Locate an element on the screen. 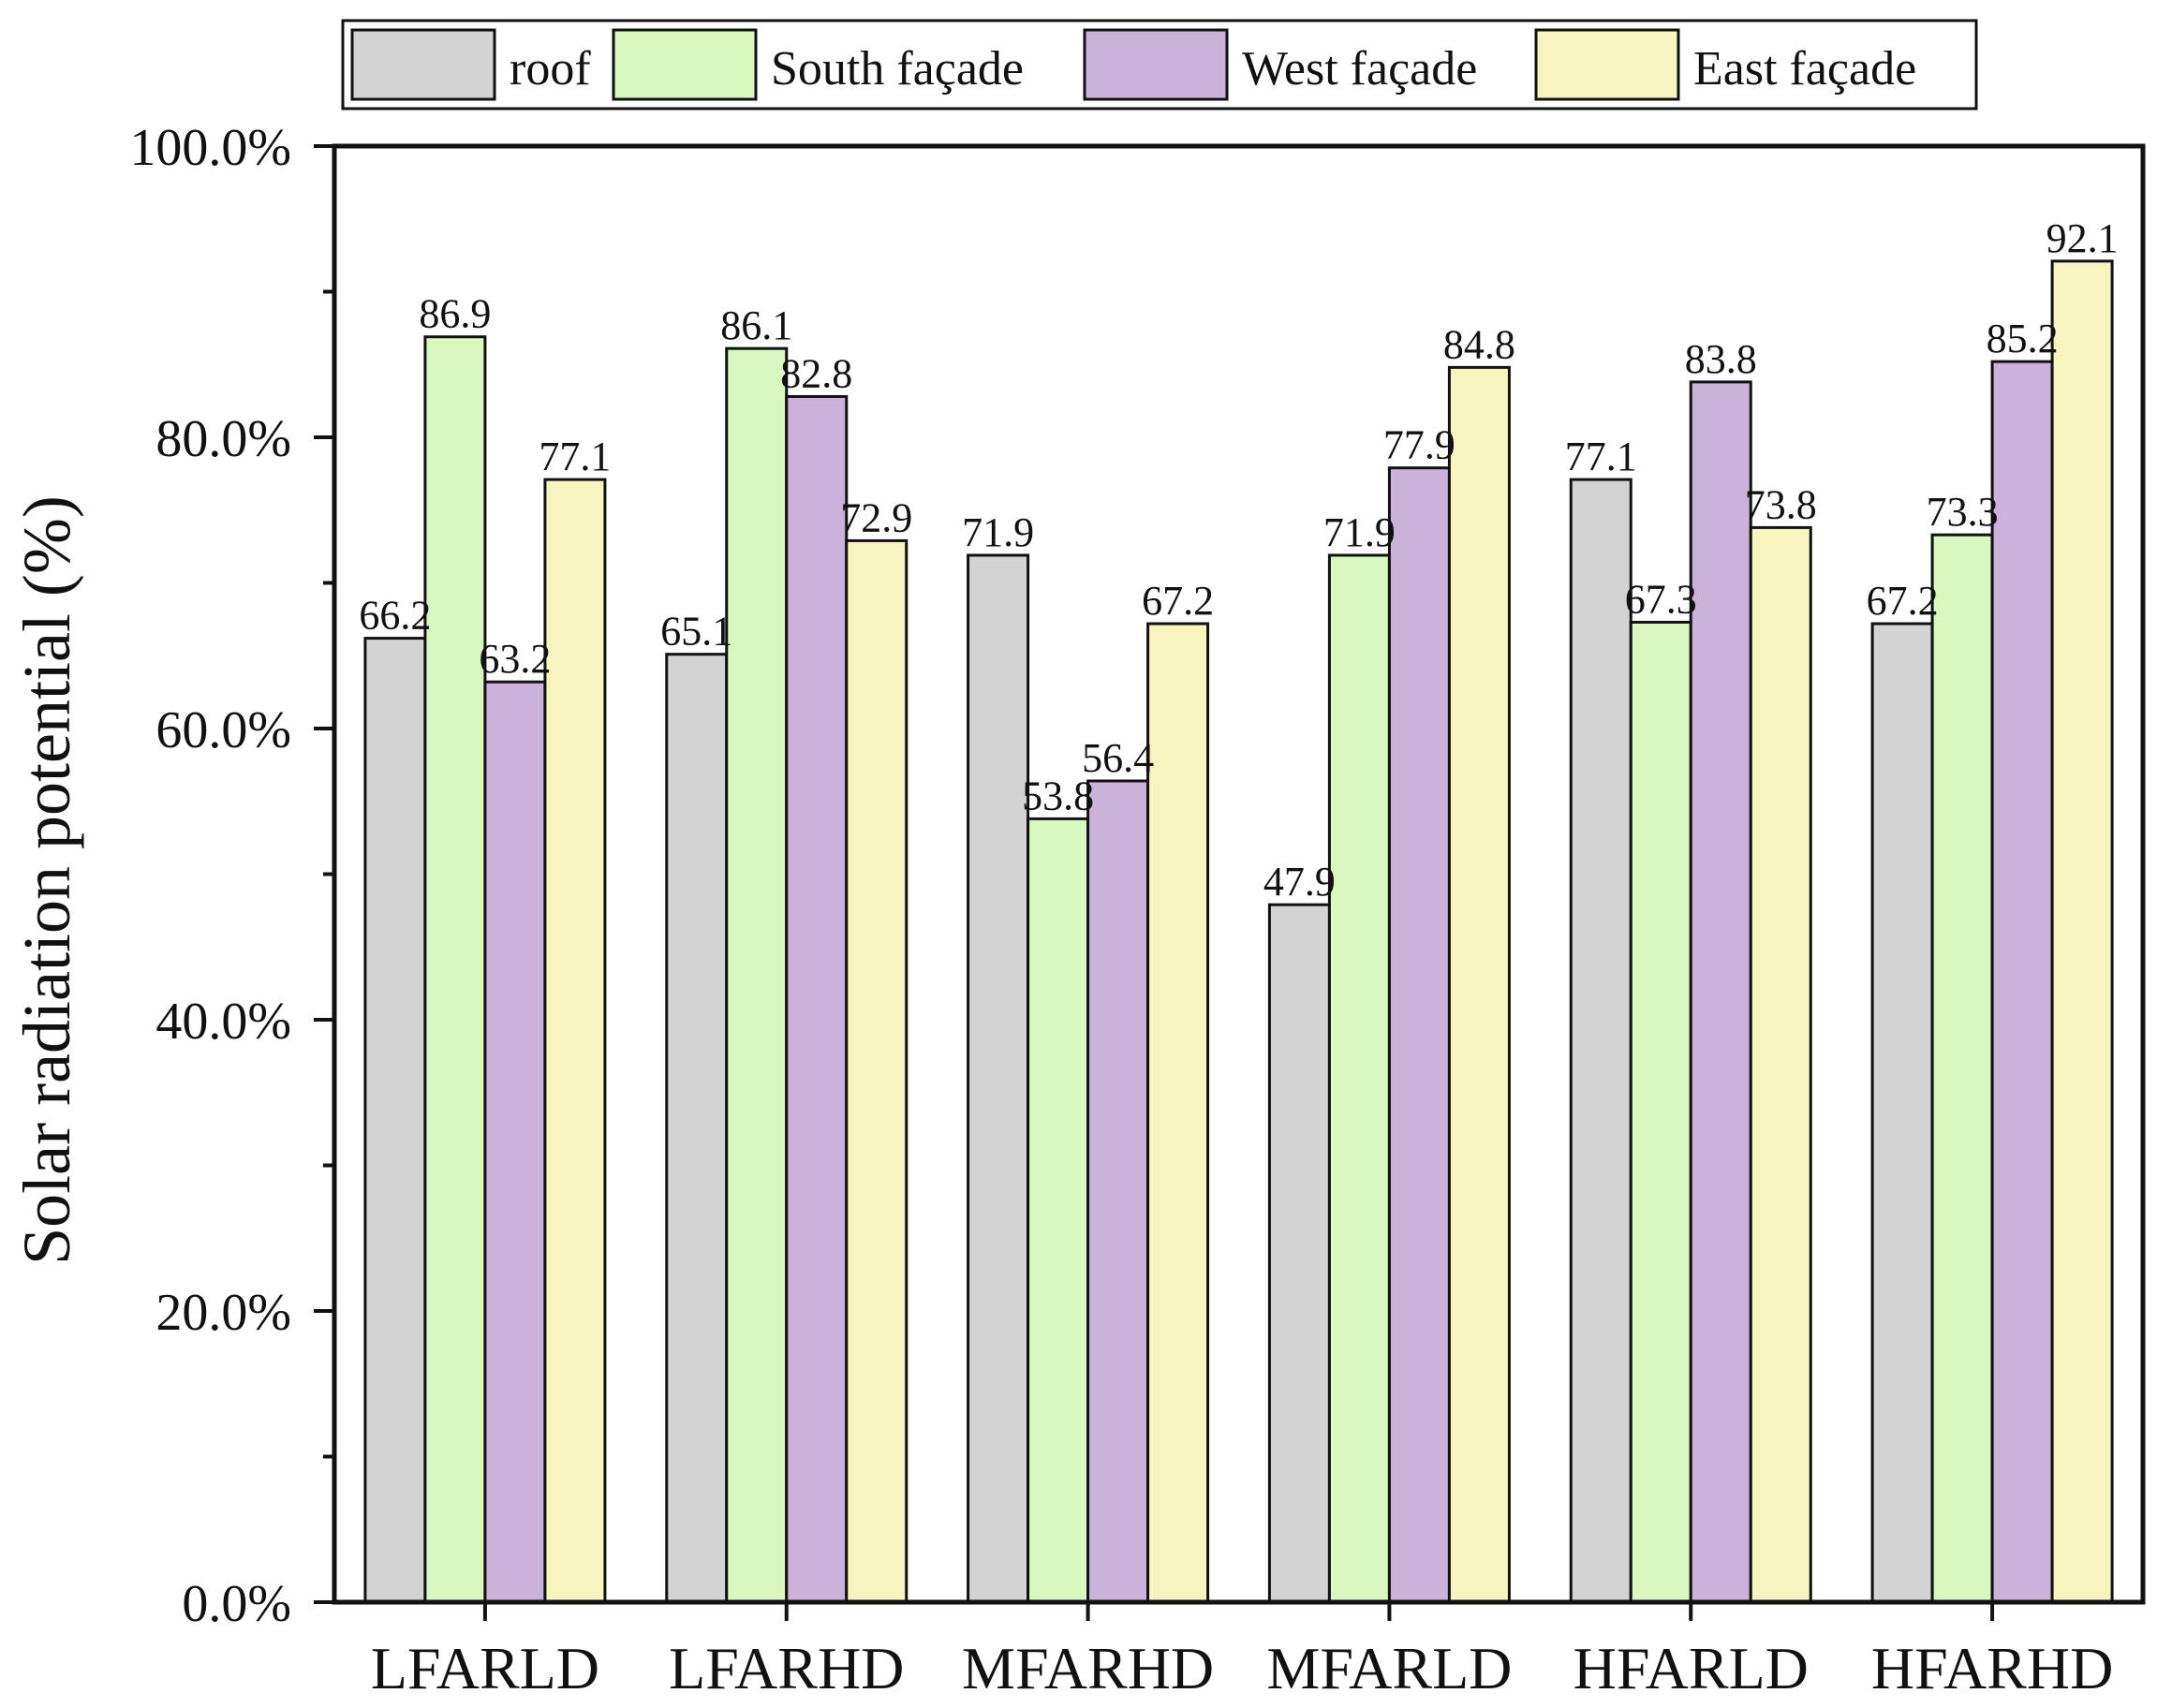  bar-hfarhd-s0 is located at coordinates (1902, 1113).